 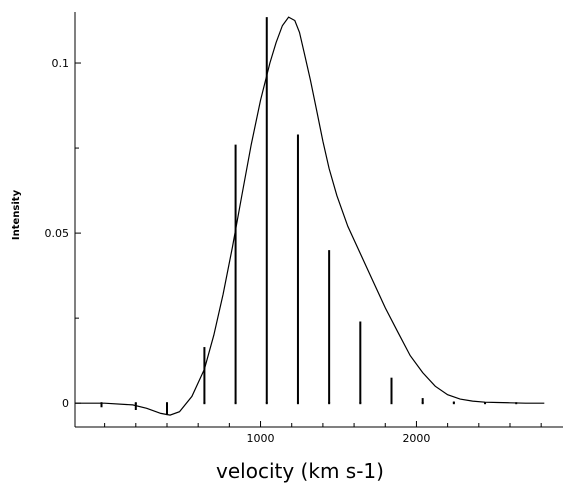 I want to click on x-tick-label: 1000, so click(x=261, y=438).